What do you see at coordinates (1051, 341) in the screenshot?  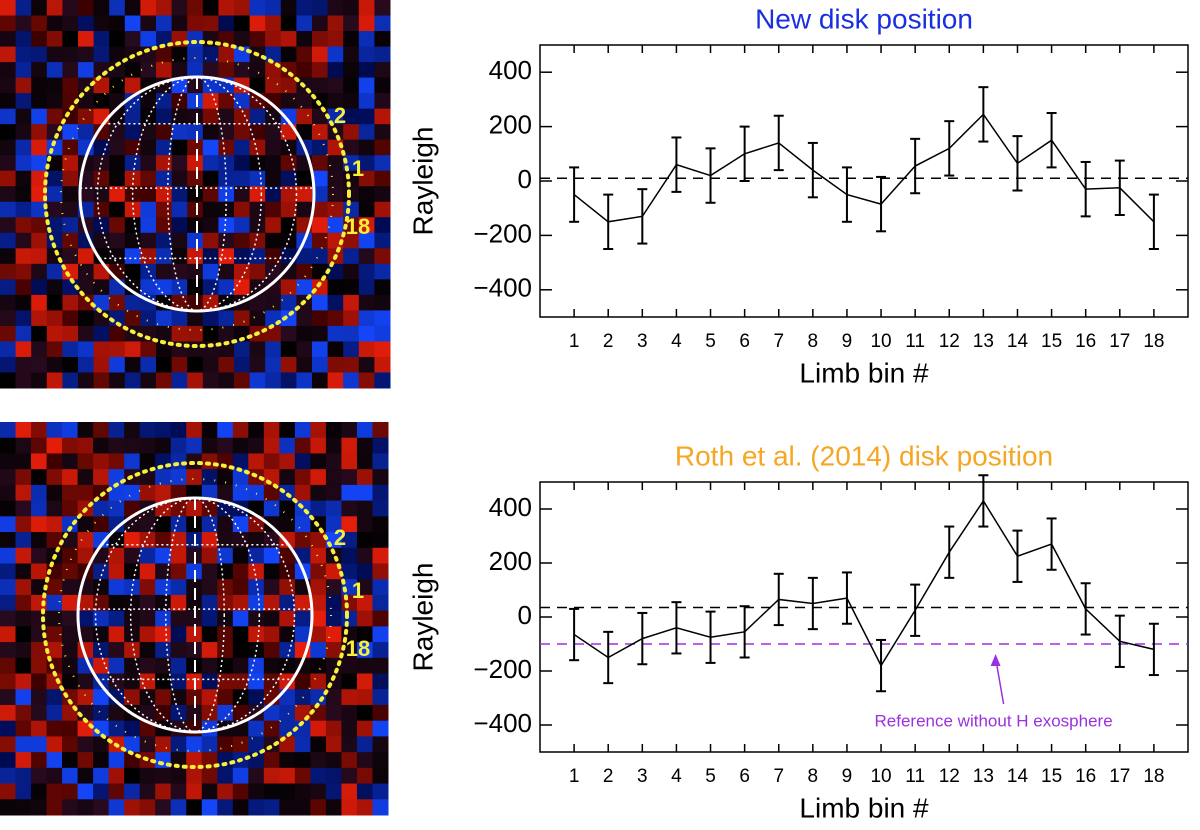 I see `x-tick-label: 15` at bounding box center [1051, 341].